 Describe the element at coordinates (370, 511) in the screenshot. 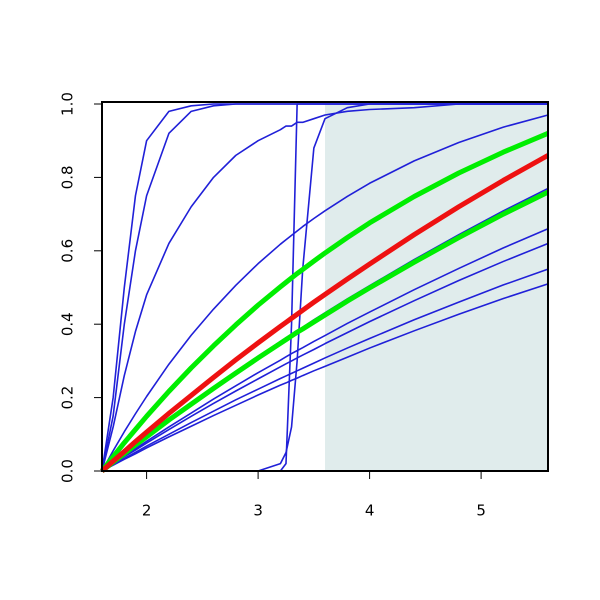

I see `x-tick-label: 4` at that location.